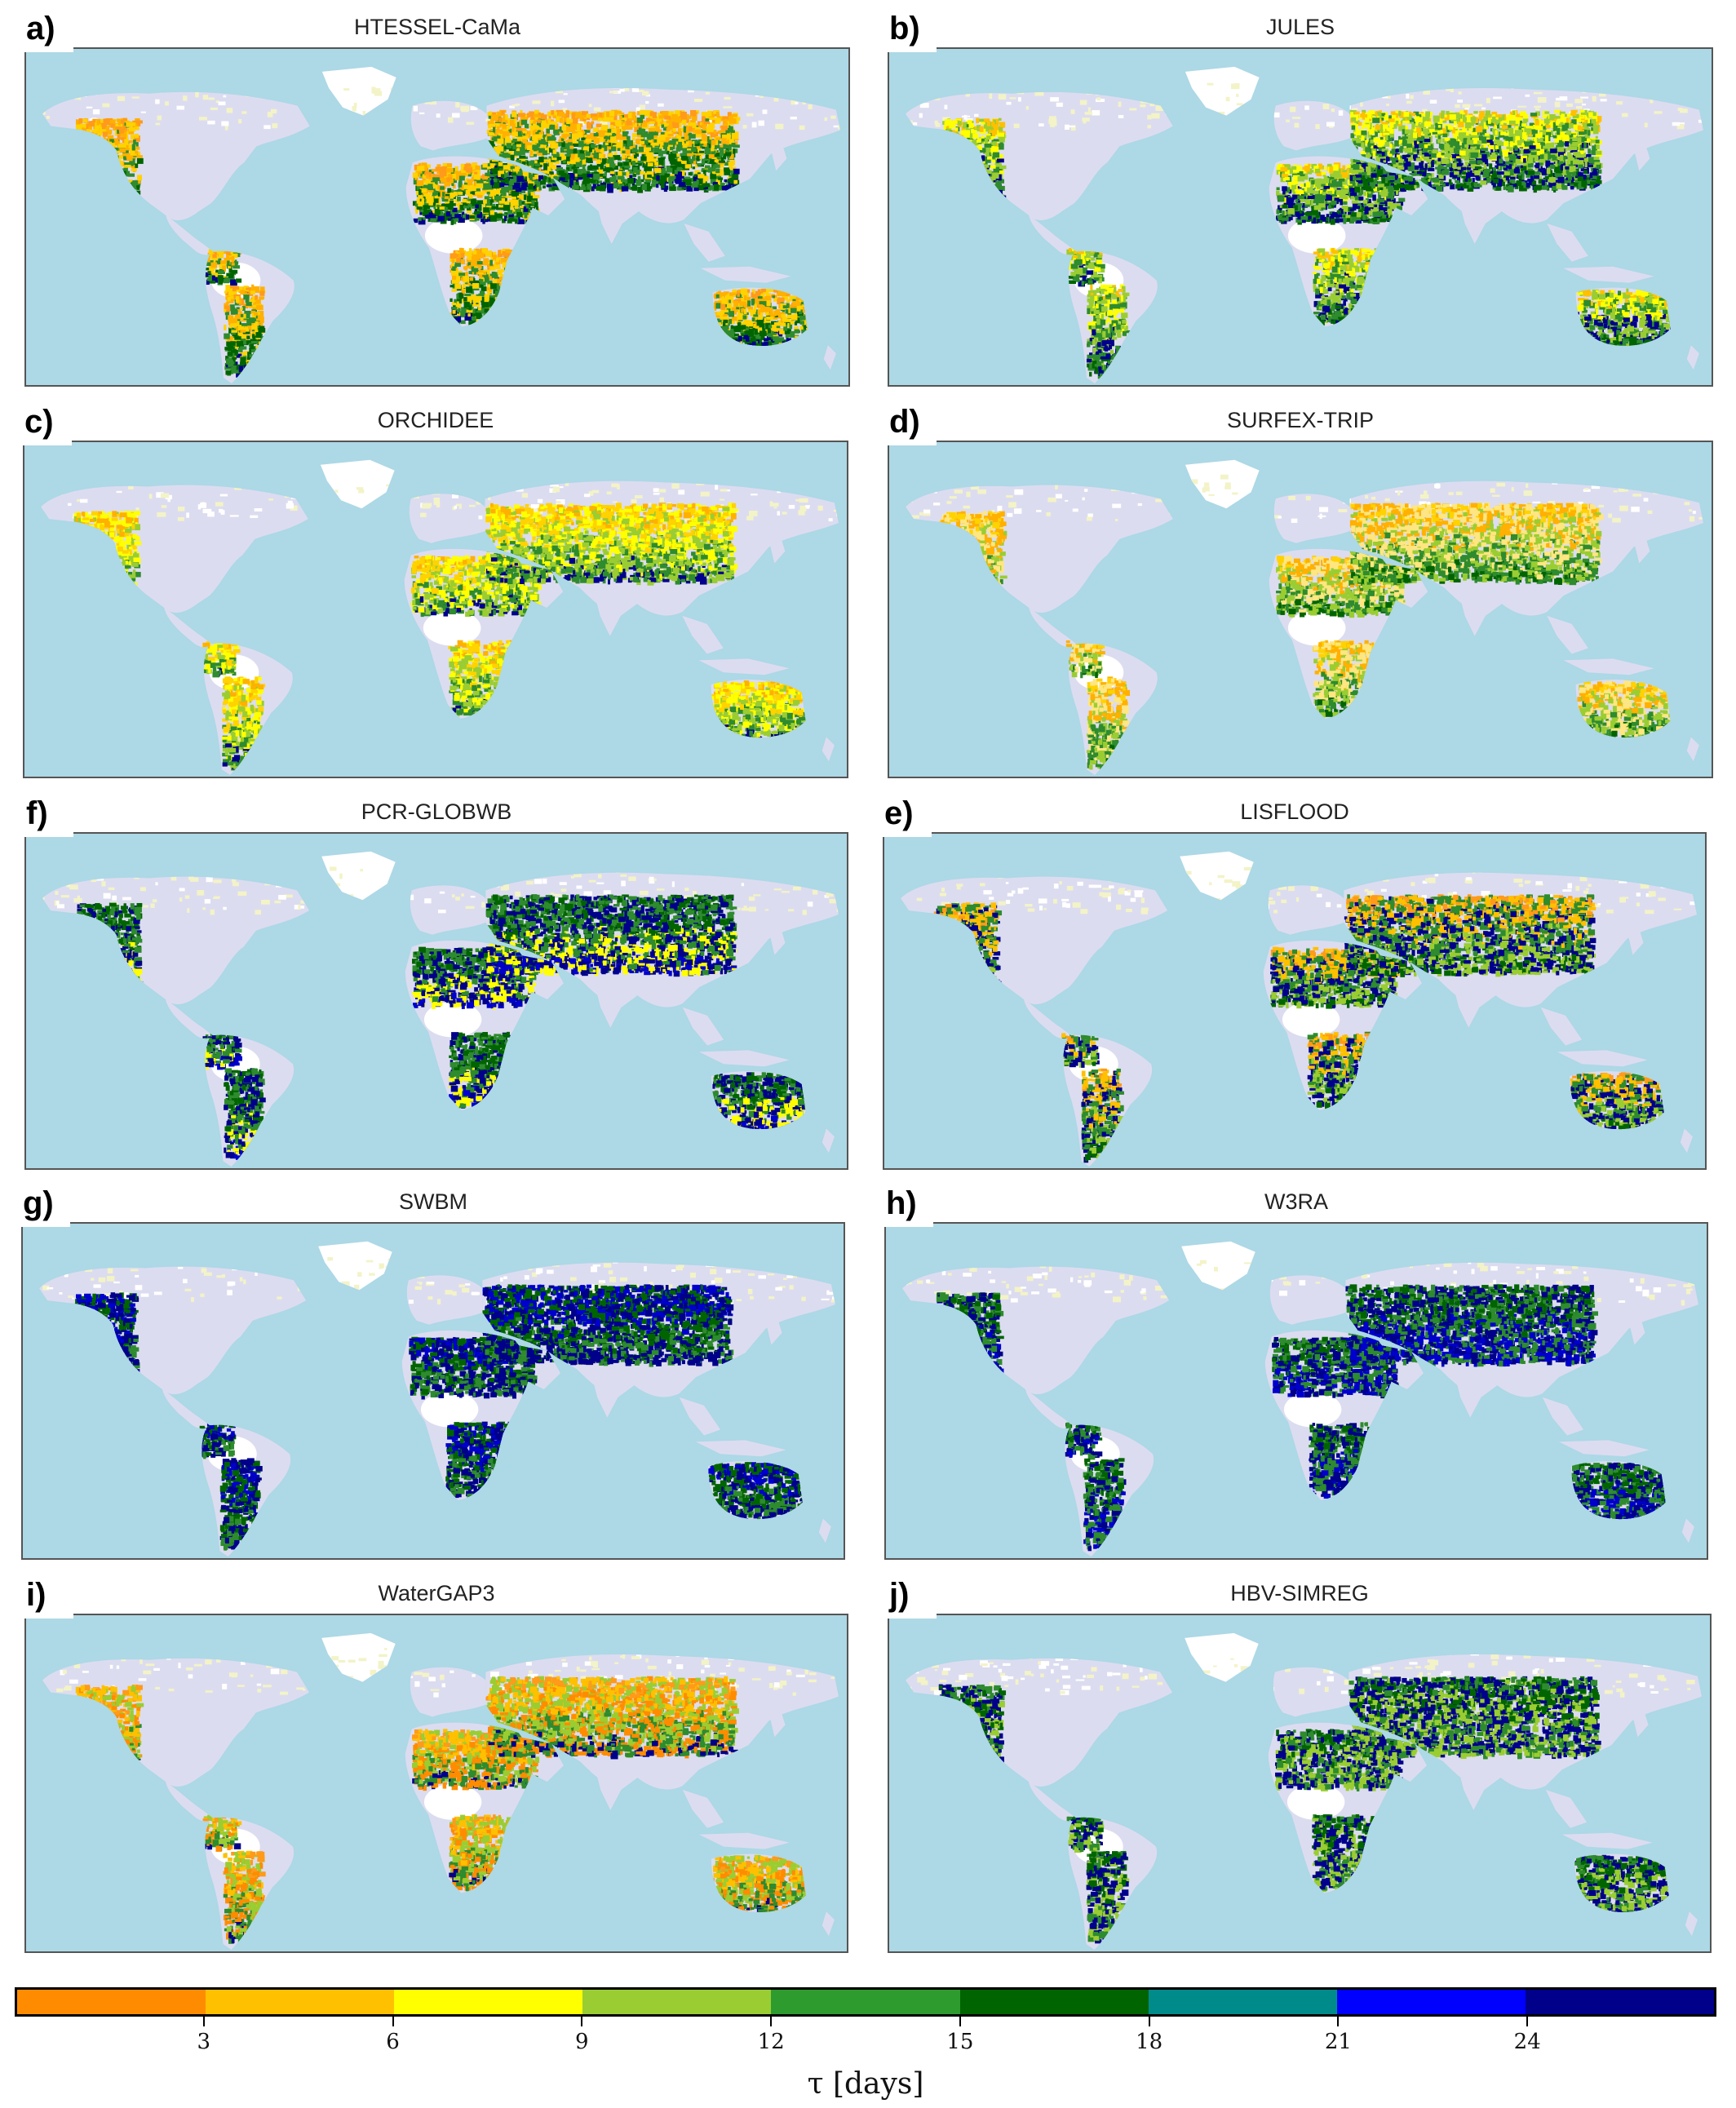 Image resolution: width=1736 pixels, height=2108 pixels. I want to click on colorbar-tick-label: 21, so click(1337, 2042).